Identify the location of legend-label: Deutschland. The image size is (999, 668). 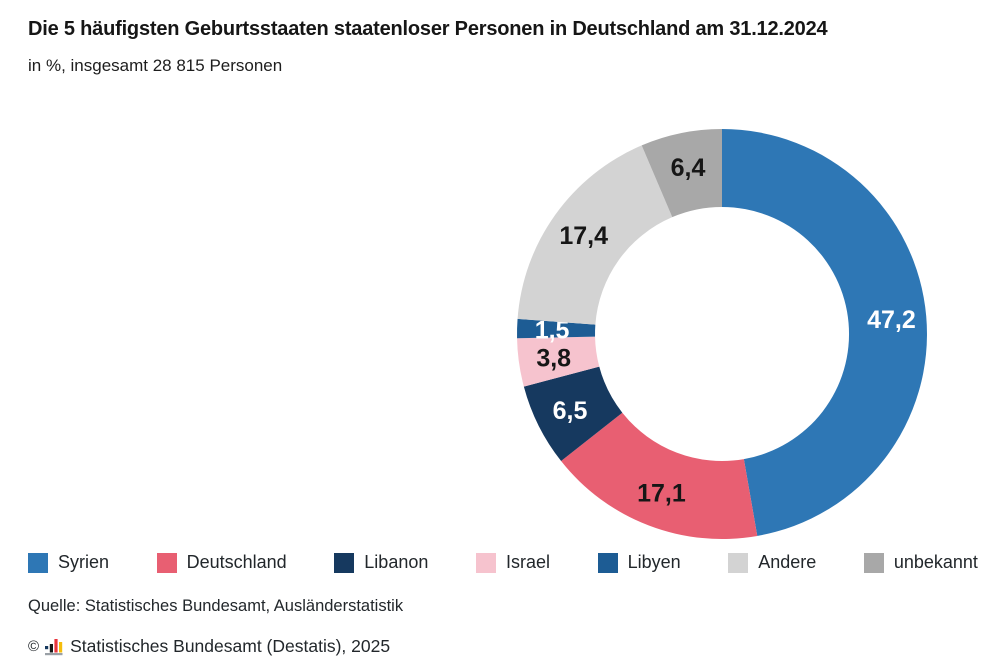
(236, 562).